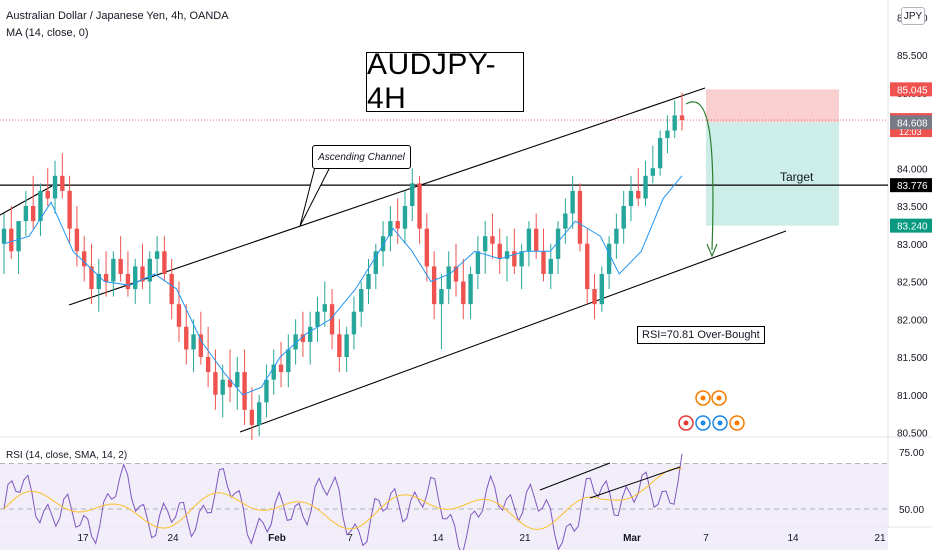 This screenshot has height=555, width=932. Describe the element at coordinates (912, 56) in the screenshot. I see `price-tick-label: 85.500` at that location.